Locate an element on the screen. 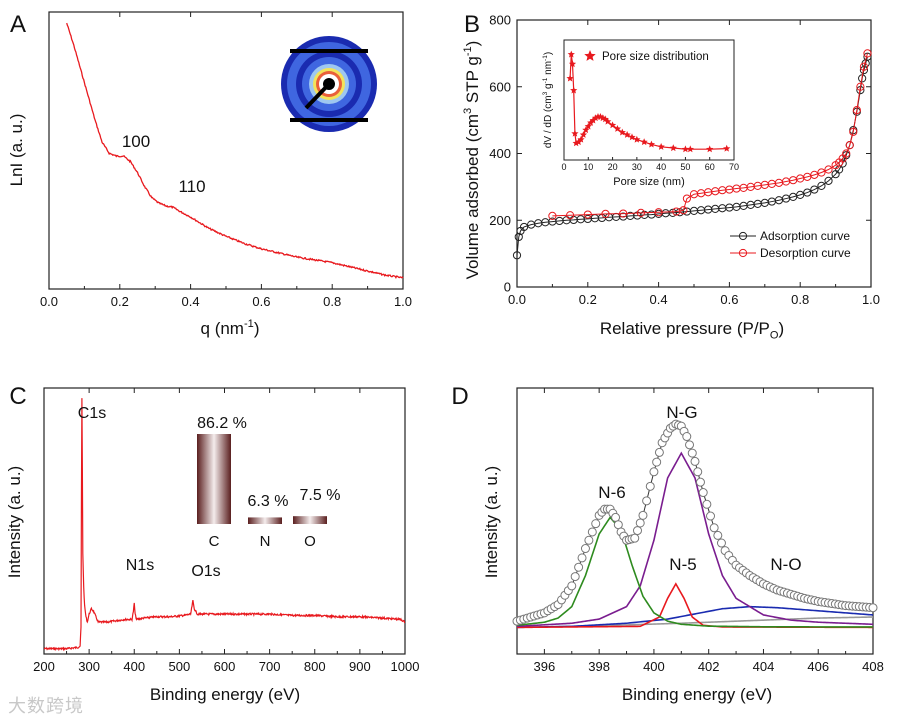  panel-b-xtick-label: 0.0 is located at coordinates (517, 299).